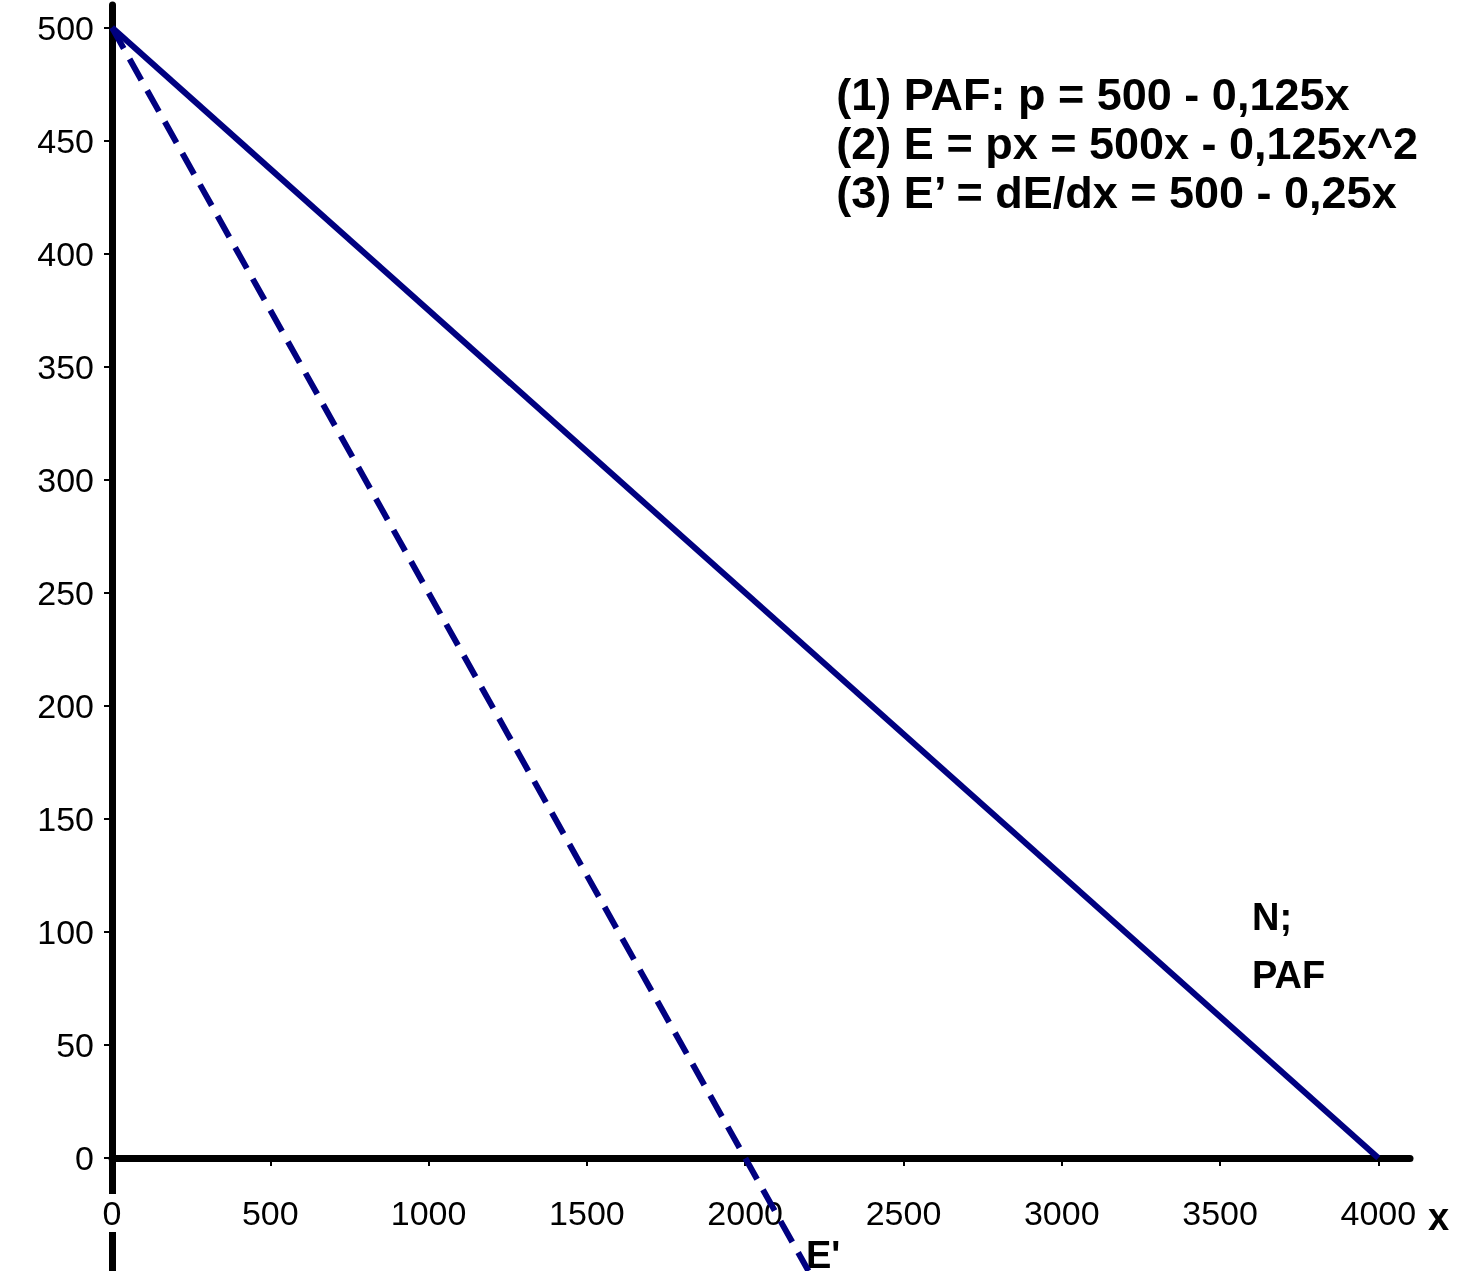  What do you see at coordinates (823, 1252) in the screenshot?
I see `annotation: E'` at bounding box center [823, 1252].